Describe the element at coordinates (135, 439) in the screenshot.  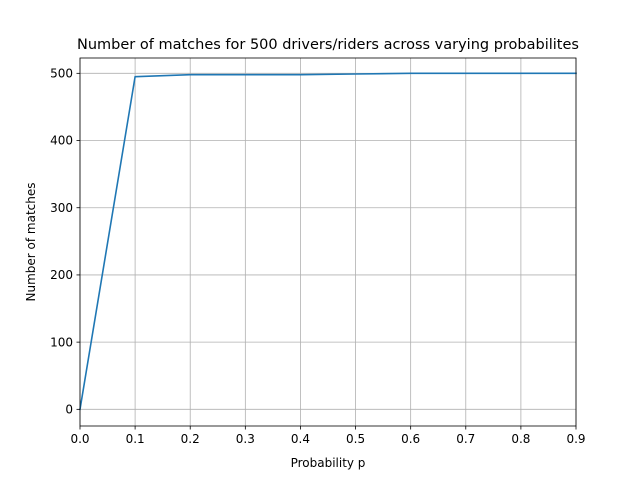
I see `x-tick-label: 0.1` at that location.